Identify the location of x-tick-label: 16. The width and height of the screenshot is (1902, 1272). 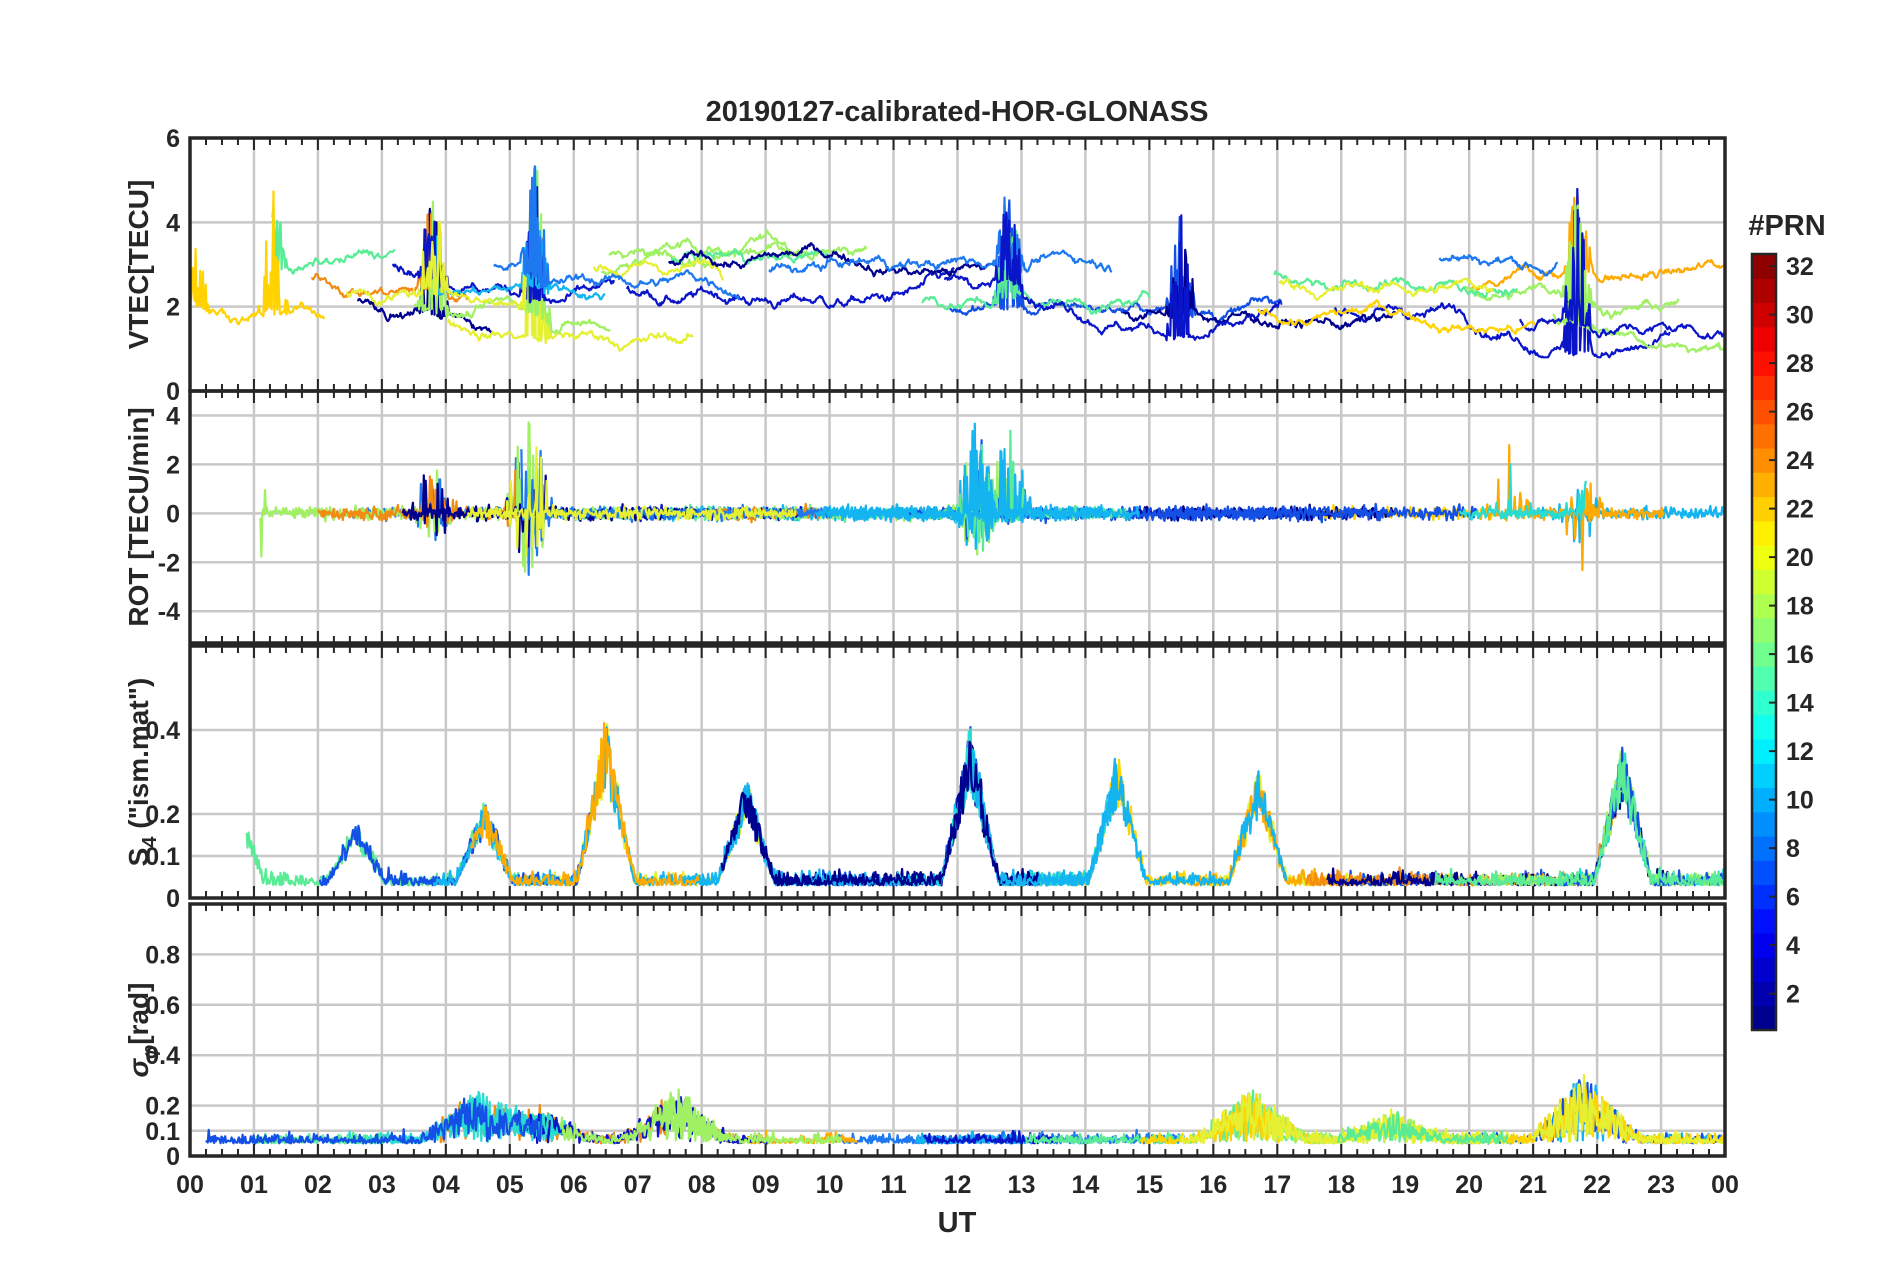
(1213, 1185).